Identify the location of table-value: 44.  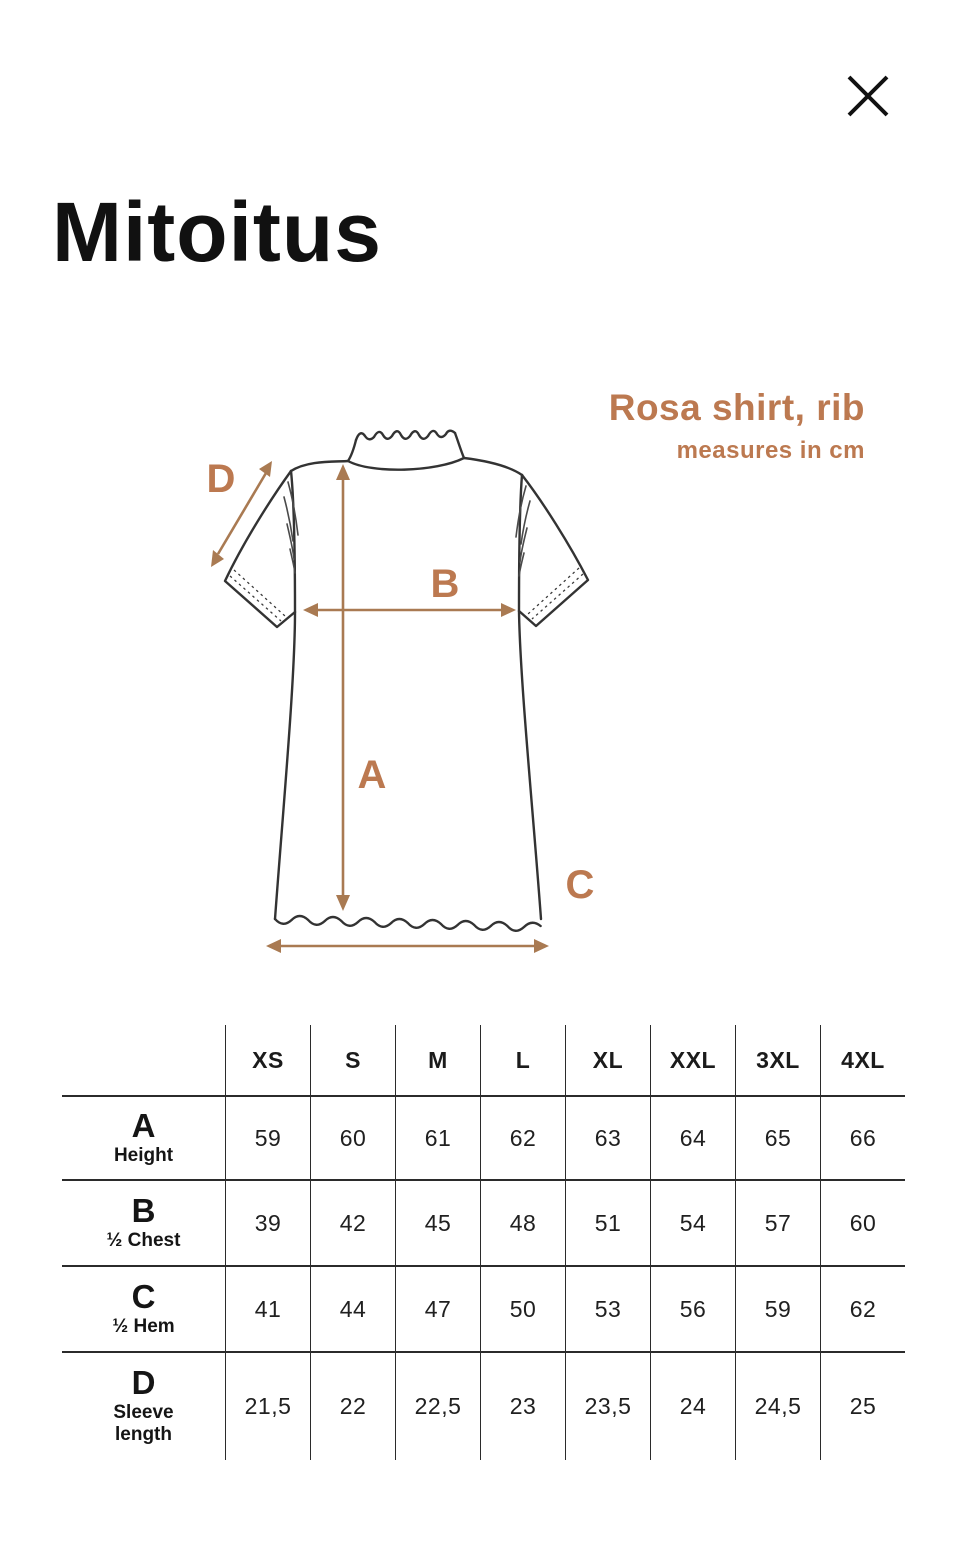
(352, 1310).